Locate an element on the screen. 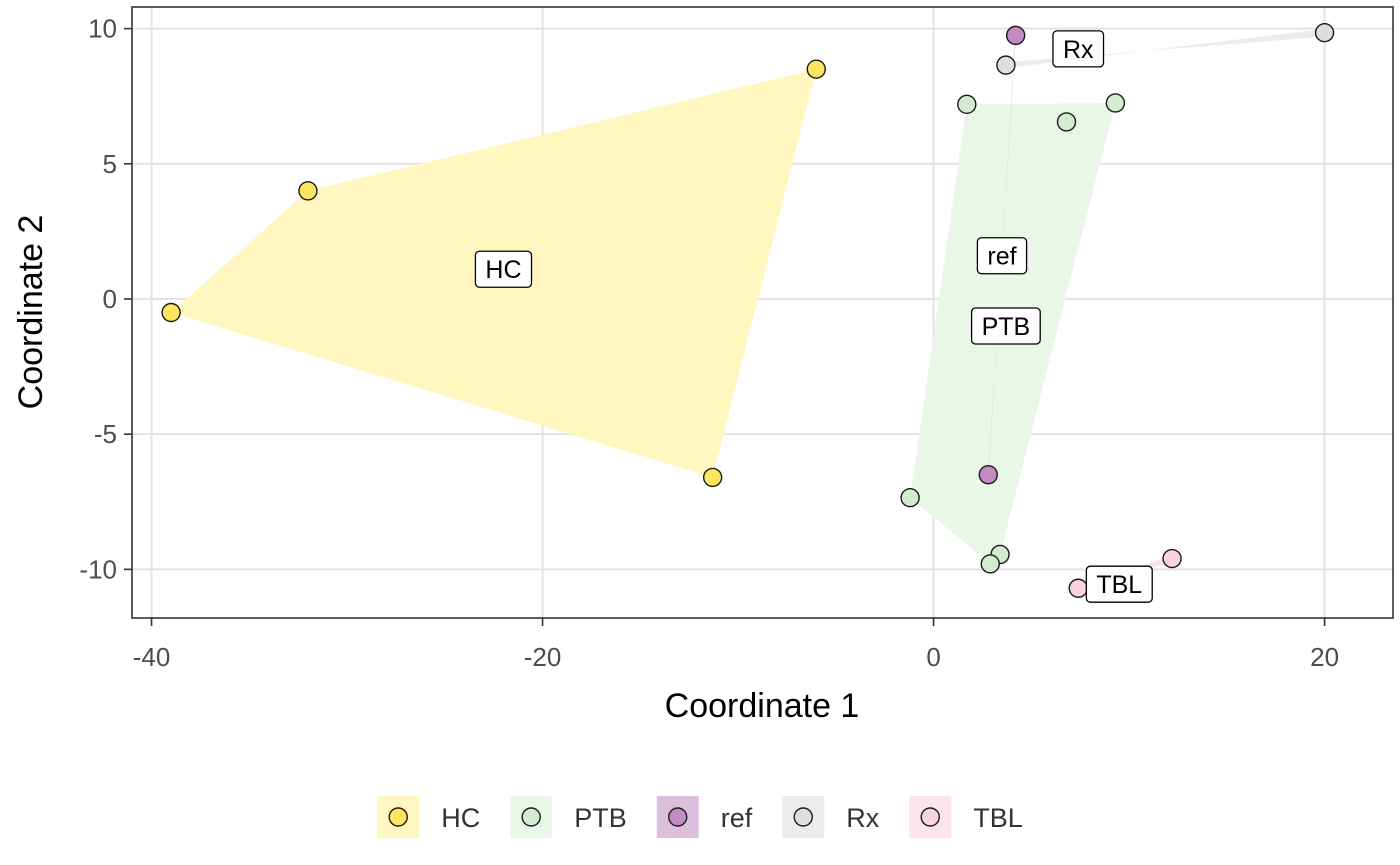  legend-item-tbl: TBL is located at coordinates (966, 817).